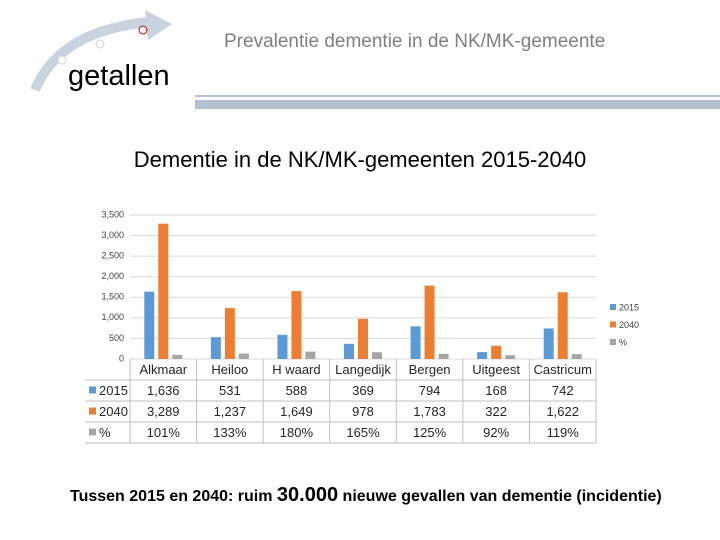  I want to click on x-tick-label: H waard, so click(296, 369).